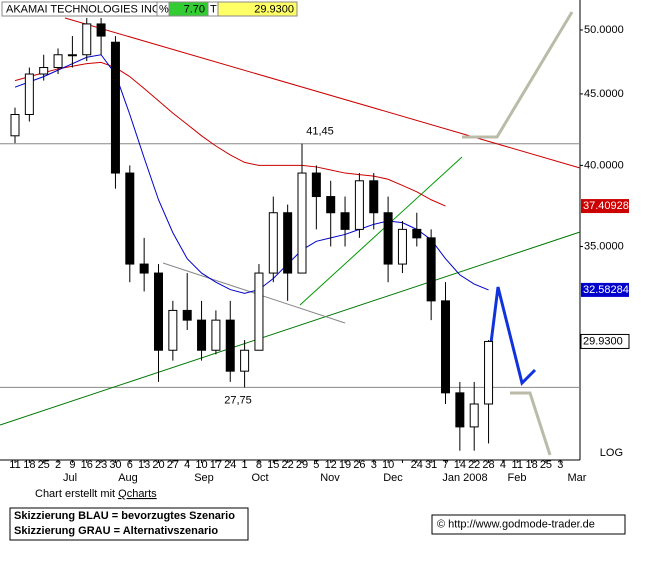 The image size is (665, 567). Describe the element at coordinates (194, 9) in the screenshot. I see `change: 7.70` at that location.